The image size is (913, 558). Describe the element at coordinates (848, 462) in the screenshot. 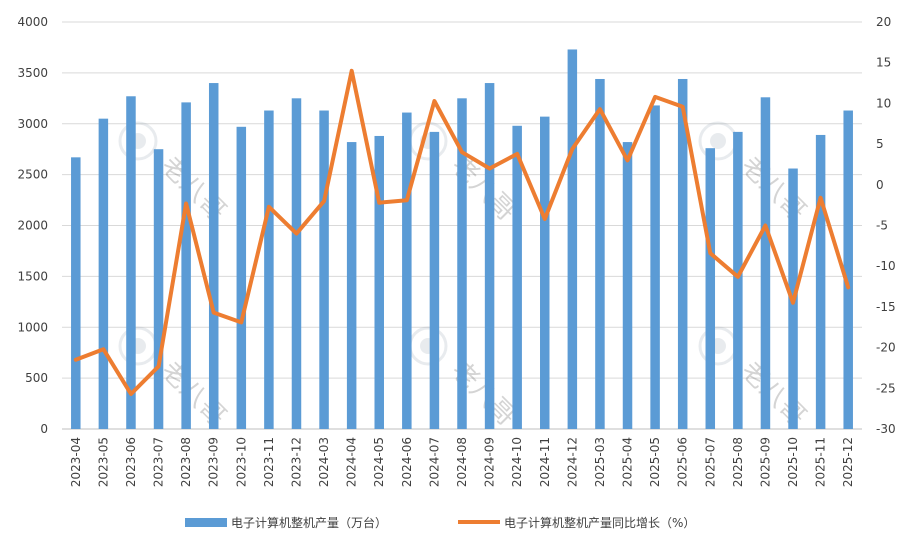

I see `x-tick-label: 2025-12` at that location.